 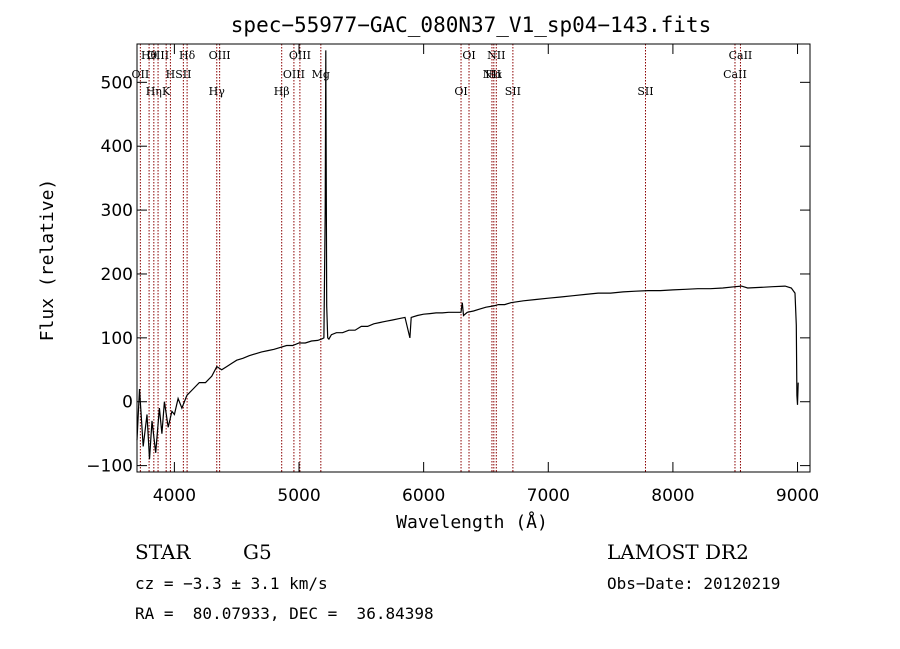 What do you see at coordinates (282, 91) in the screenshot?
I see `line-label: Hβ` at bounding box center [282, 91].